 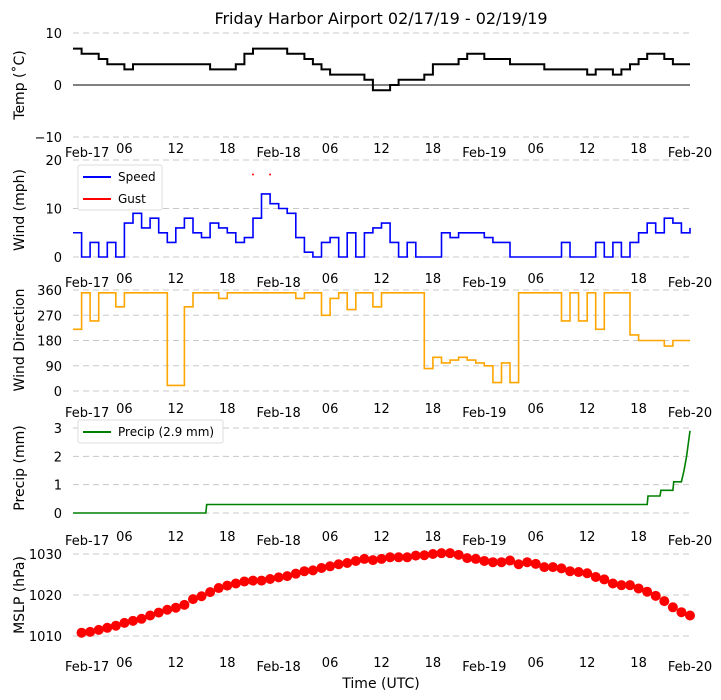 What do you see at coordinates (48, 138) in the screenshot?
I see `y-tick-label: −10` at bounding box center [48, 138].